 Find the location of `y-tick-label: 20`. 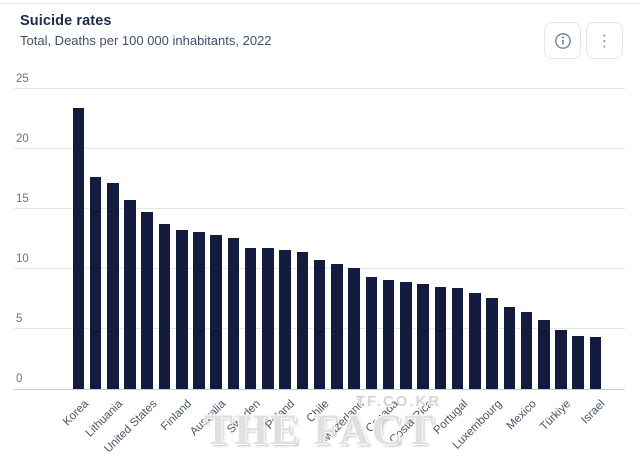

y-tick-label: 20 is located at coordinates (22, 138).